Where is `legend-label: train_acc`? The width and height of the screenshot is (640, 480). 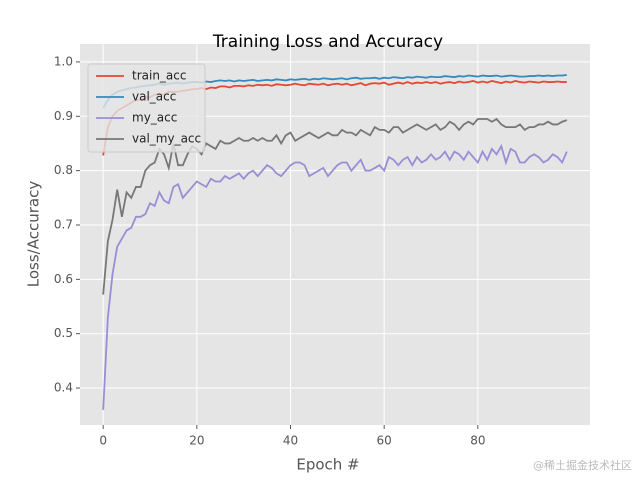 legend-label: train_acc is located at coordinates (159, 76).